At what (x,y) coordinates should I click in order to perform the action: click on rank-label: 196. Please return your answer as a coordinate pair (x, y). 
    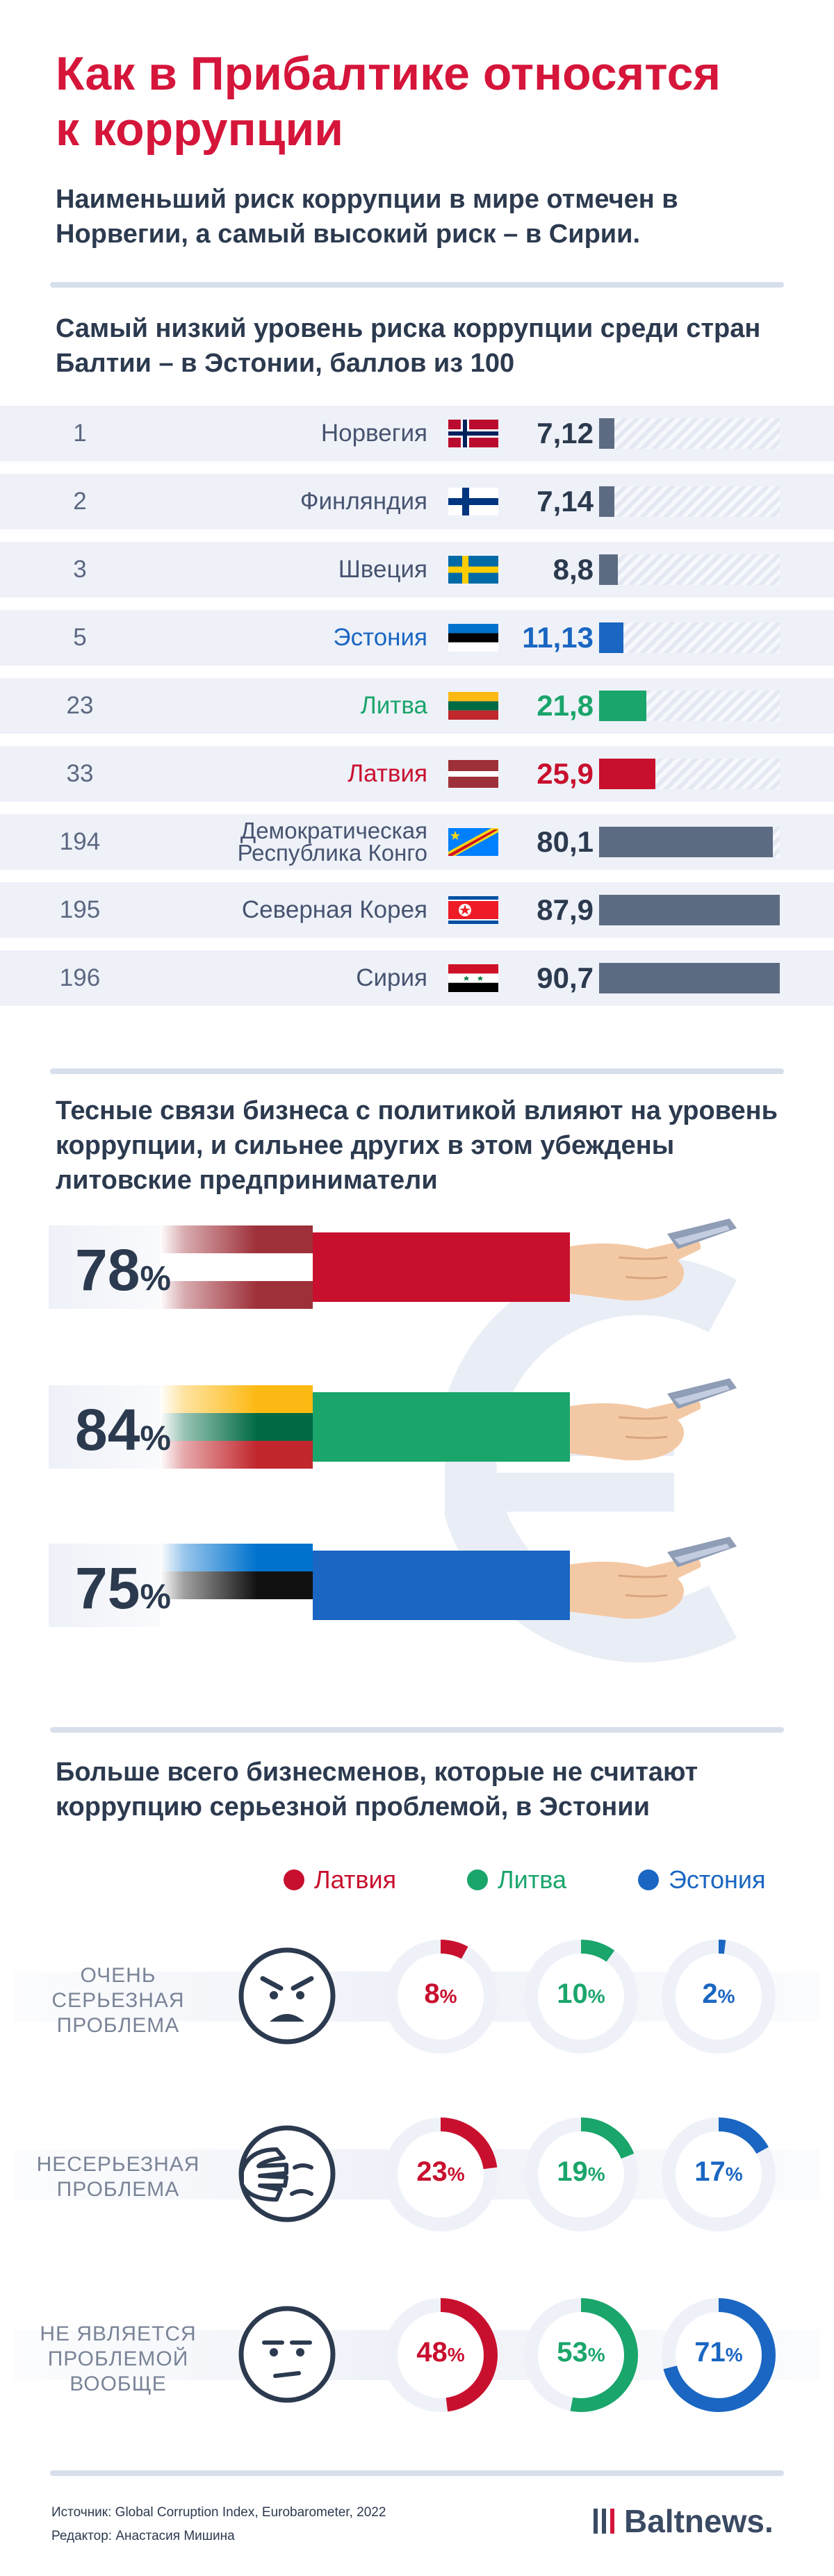
    Looking at the image, I should click on (80, 978).